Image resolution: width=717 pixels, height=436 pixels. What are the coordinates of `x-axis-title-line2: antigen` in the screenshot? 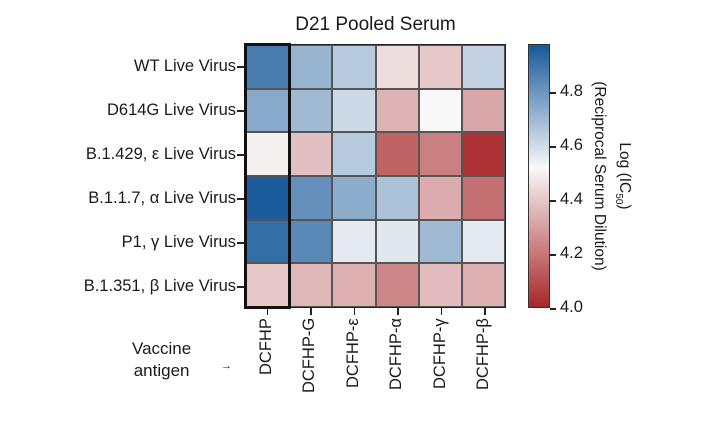 It's located at (161, 370).